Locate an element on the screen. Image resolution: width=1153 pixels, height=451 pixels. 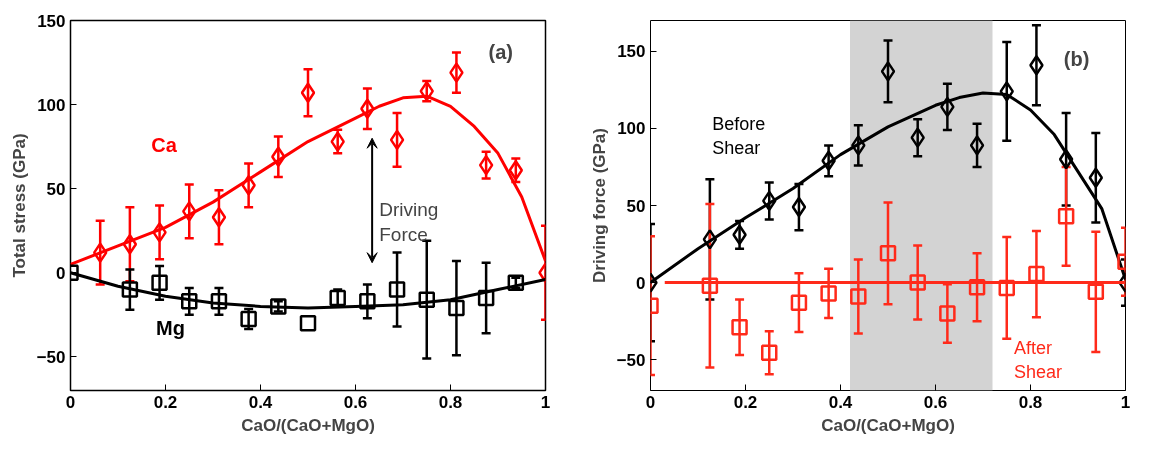
annotation: (b) is located at coordinates (1076, 59).